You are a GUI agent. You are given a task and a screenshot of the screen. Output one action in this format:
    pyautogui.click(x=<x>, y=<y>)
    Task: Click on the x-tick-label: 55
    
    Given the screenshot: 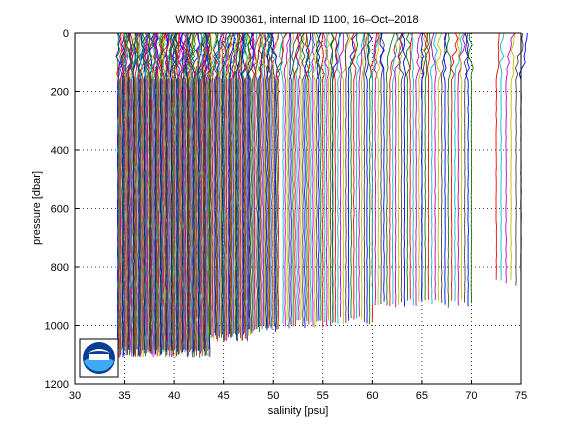 What is the action you would take?
    pyautogui.click(x=323, y=396)
    